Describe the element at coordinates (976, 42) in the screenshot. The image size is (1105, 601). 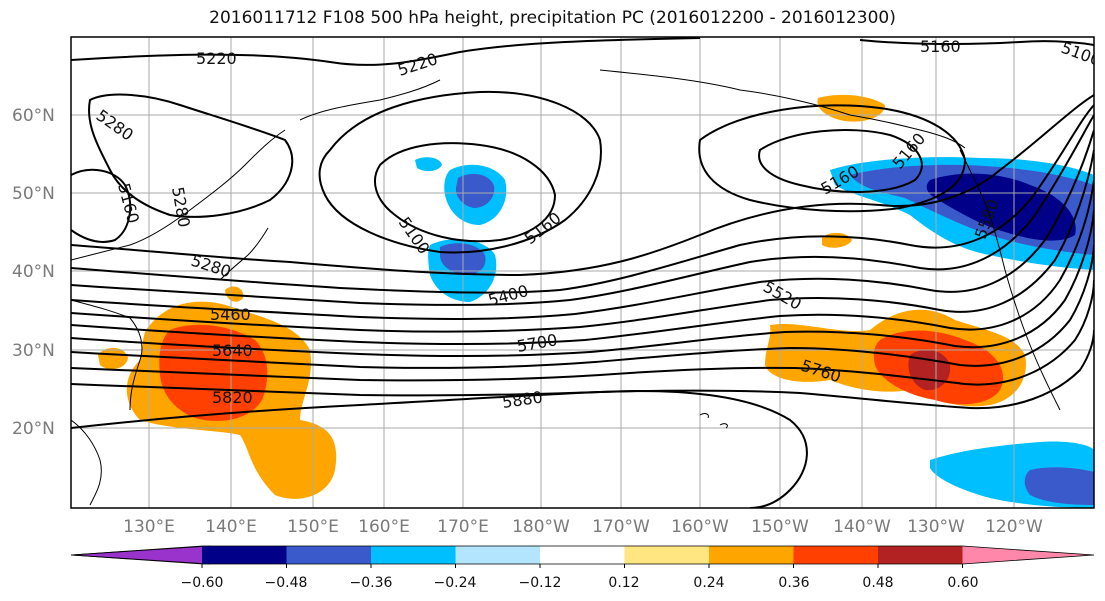
I see `contour-5160-top` at that location.